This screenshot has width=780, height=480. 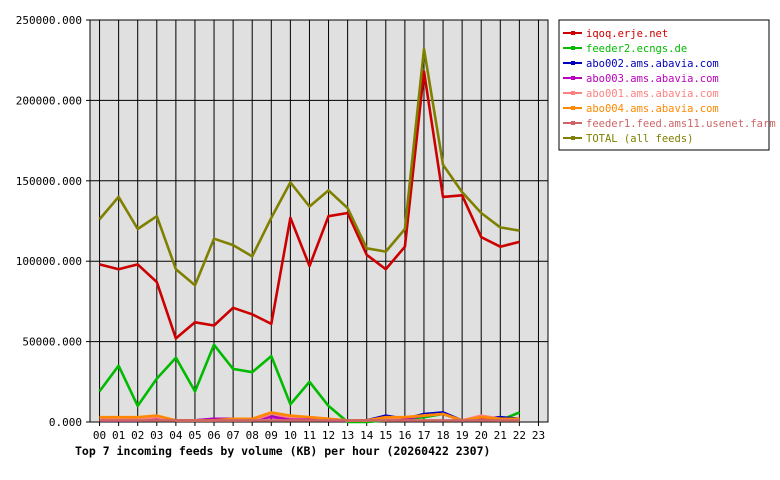 I want to click on x-tick-label: 10, so click(x=290, y=435).